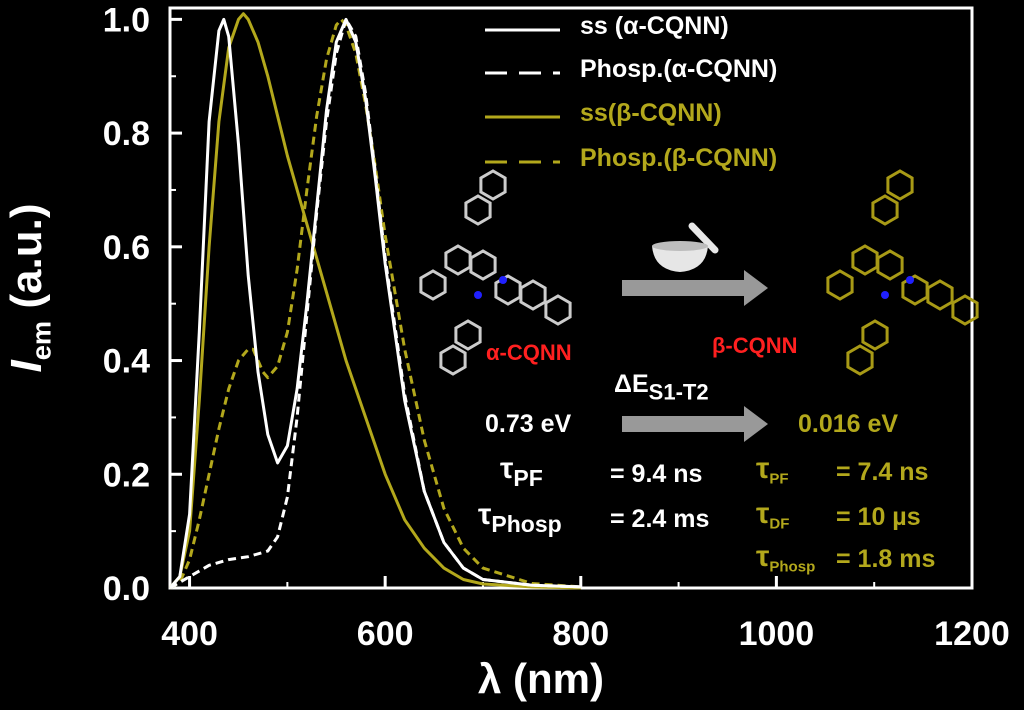 Image resolution: width=1024 pixels, height=710 pixels. What do you see at coordinates (126, 362) in the screenshot?
I see `y-tick-label: 0.4` at bounding box center [126, 362].